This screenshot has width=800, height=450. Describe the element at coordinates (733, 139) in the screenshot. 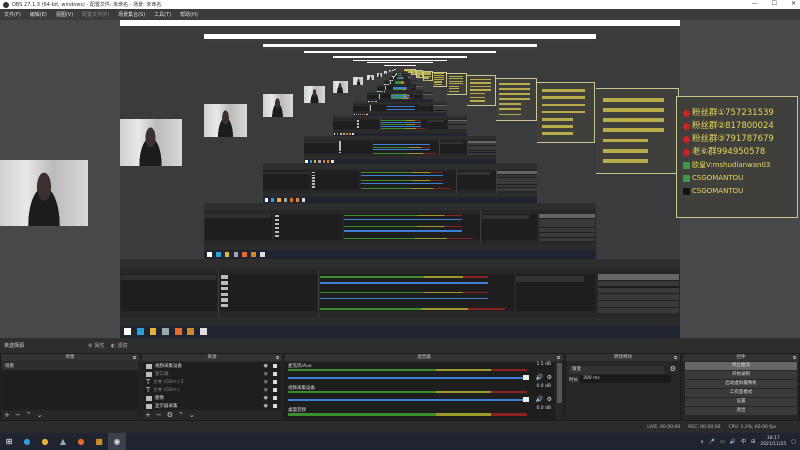

I see `overlay-line: 粉丝群③791787679` at that location.